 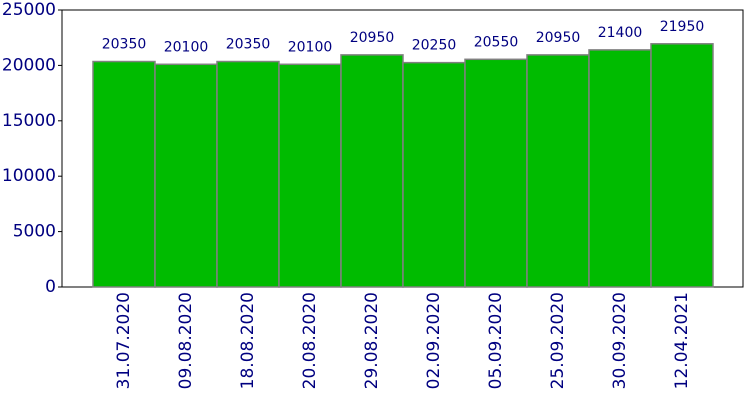 What do you see at coordinates (434, 340) in the screenshot?
I see `x-tick-label: 02.09.2020` at bounding box center [434, 340].